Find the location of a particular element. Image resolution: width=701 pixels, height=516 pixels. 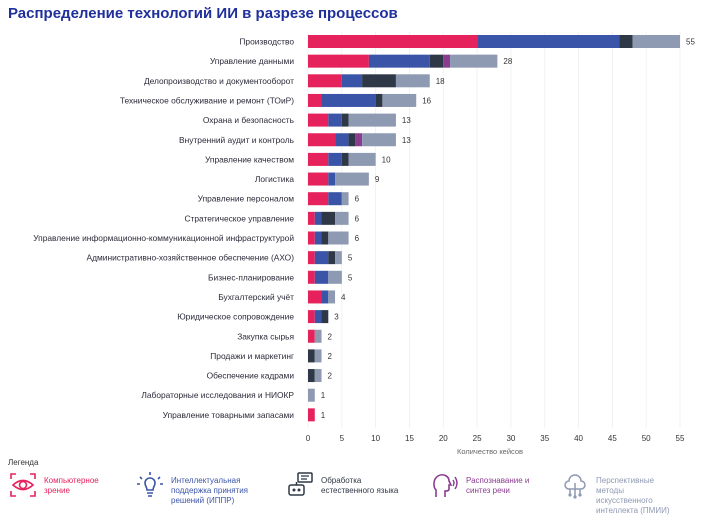

total-label: 55 is located at coordinates (690, 42).